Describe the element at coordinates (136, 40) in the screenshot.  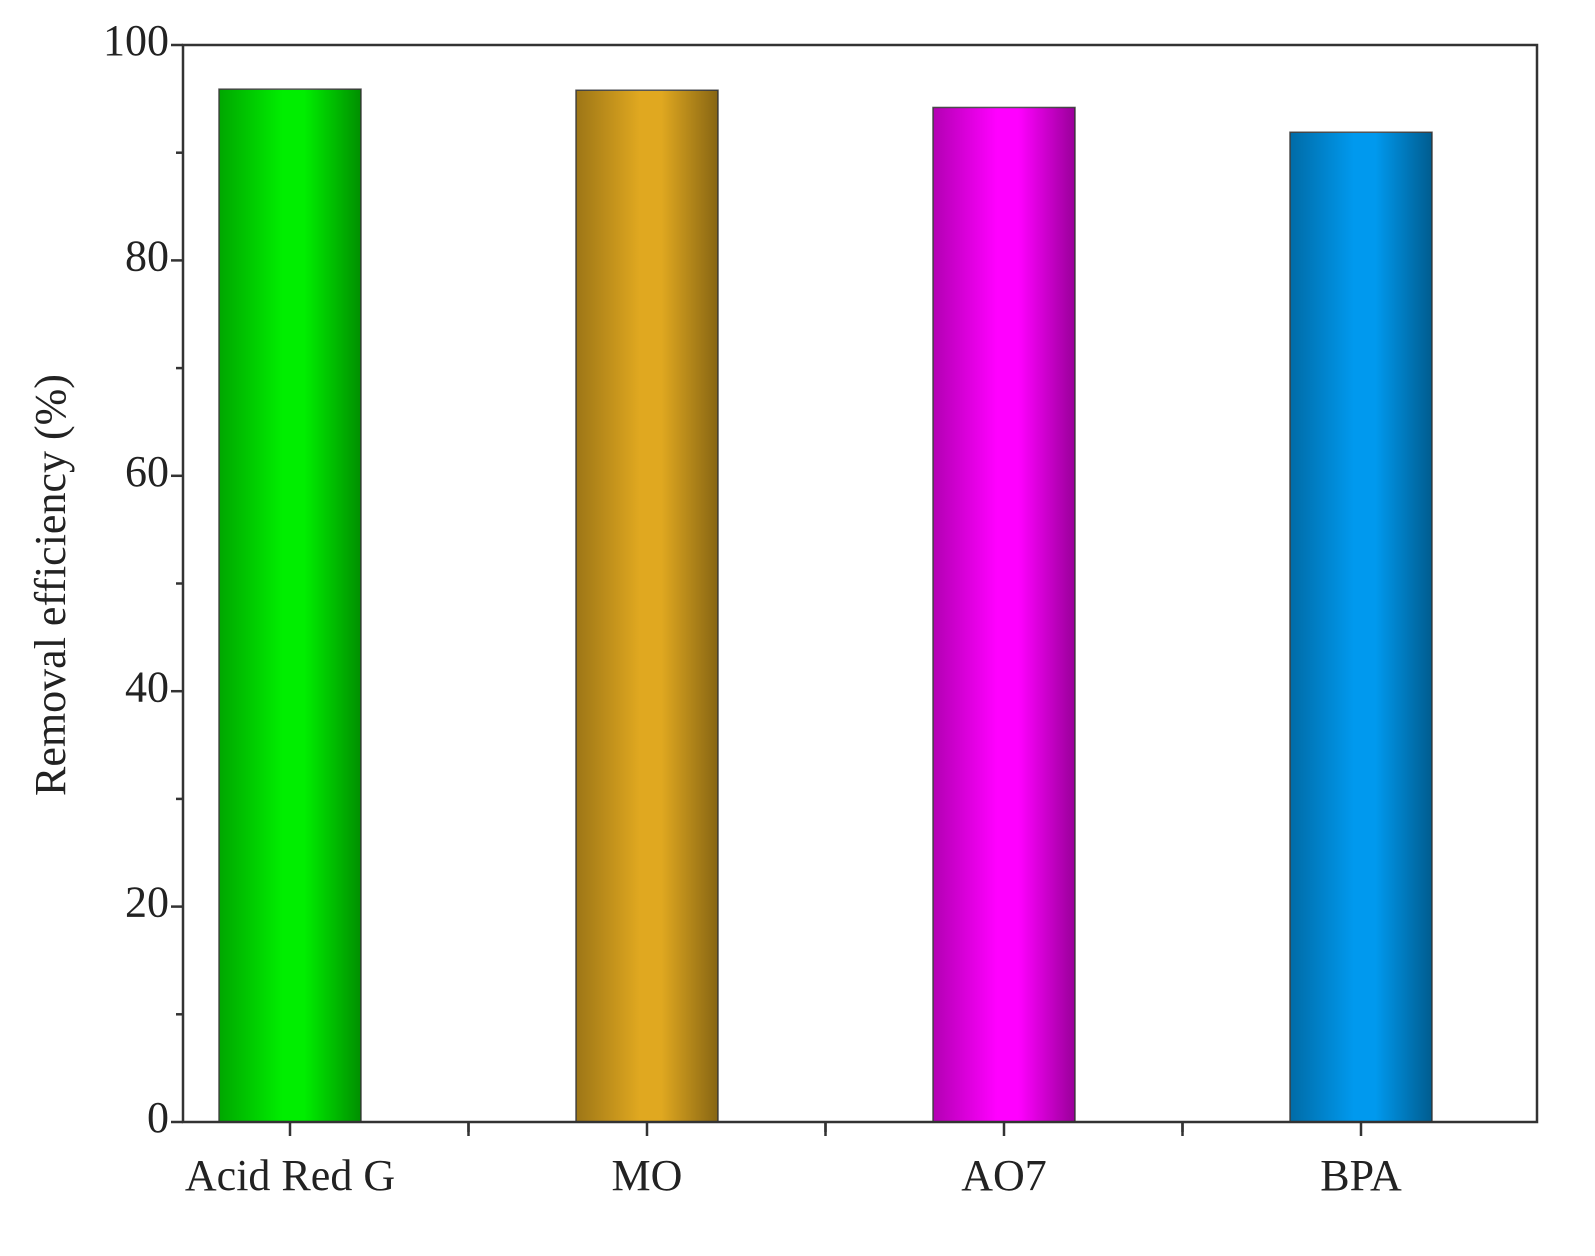
I see `y-tick-label: 100` at that location.